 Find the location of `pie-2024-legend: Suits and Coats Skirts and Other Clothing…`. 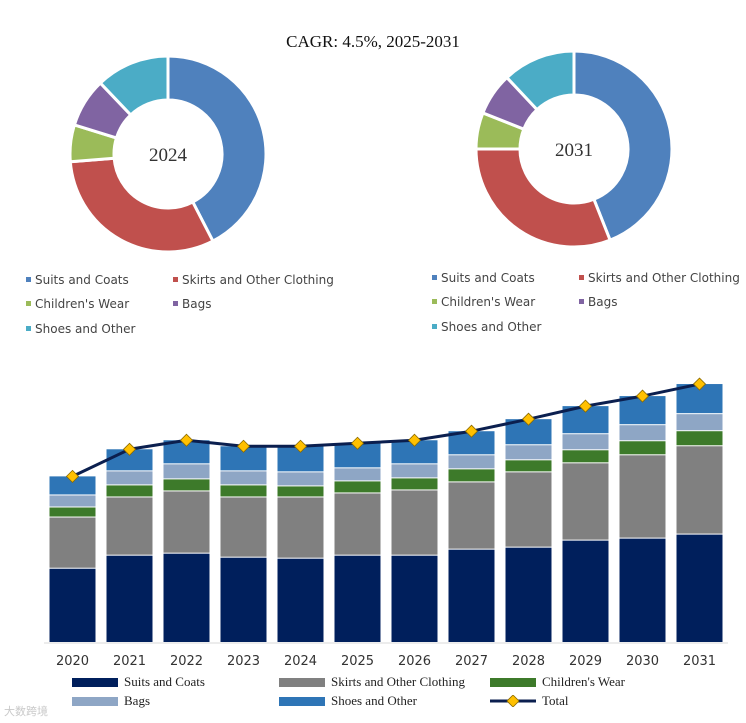

pie-2024-legend: Suits and Coats Skirts and Other Clothing… is located at coordinates (191, 308).